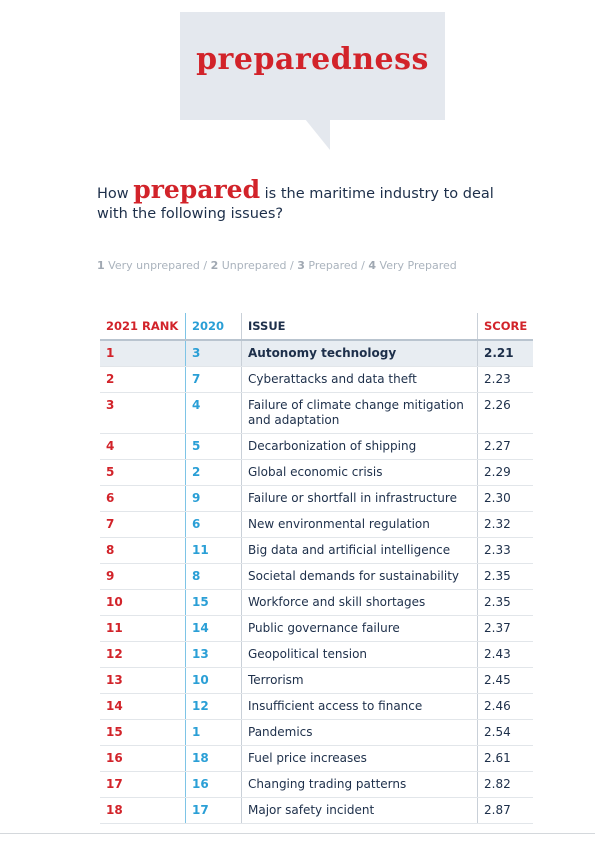 The width and height of the screenshot is (595, 850). What do you see at coordinates (213, 327) in the screenshot?
I see `column-header: 2020` at bounding box center [213, 327].